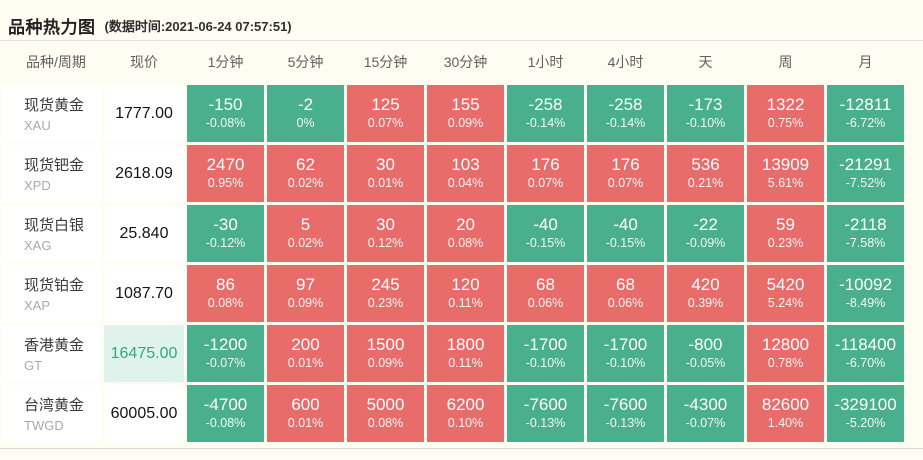 Image resolution: width=923 pixels, height=460 pixels. I want to click on heat-cell-percent: -7.58%, so click(865, 242).